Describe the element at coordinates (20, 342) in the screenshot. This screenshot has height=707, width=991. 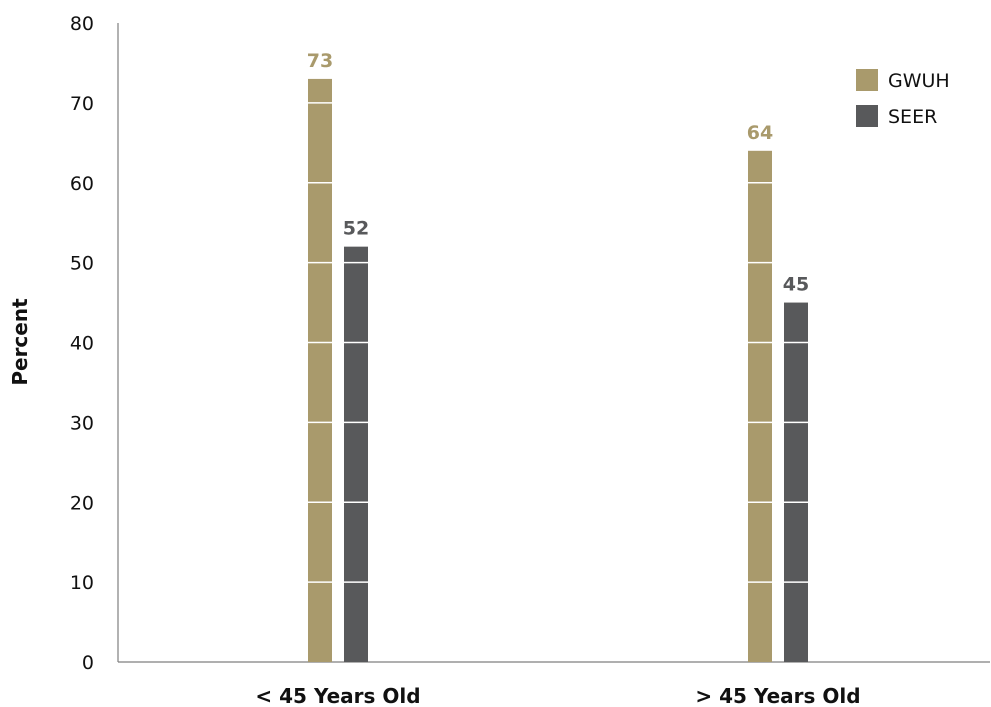
I see `y-axis-title: Percent` at that location.